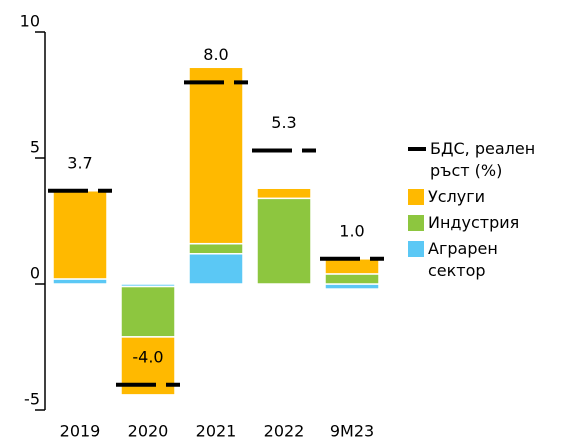 The height and width of the screenshot is (441, 572). I want to click on legend-label: Услуги, so click(457, 196).